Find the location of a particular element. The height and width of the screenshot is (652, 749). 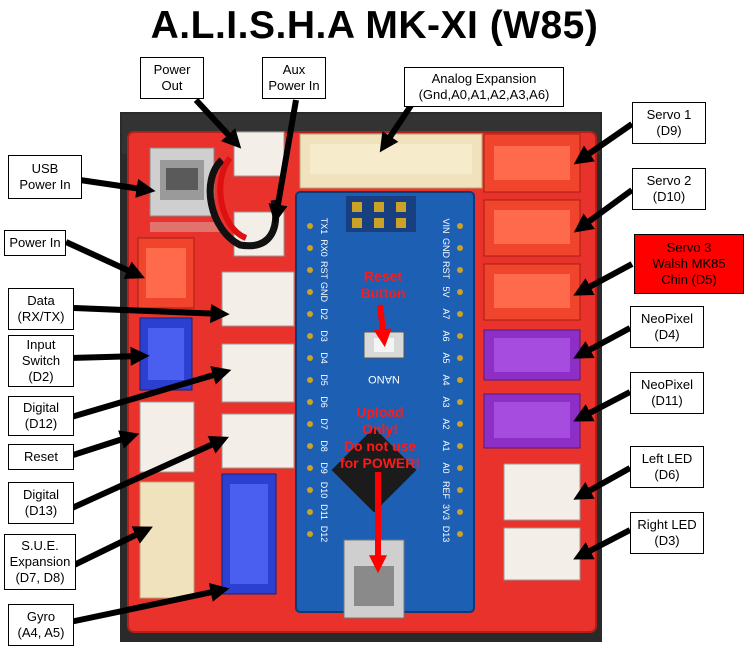

nano-pin-label: 3V3 is located at coordinates (446, 512).